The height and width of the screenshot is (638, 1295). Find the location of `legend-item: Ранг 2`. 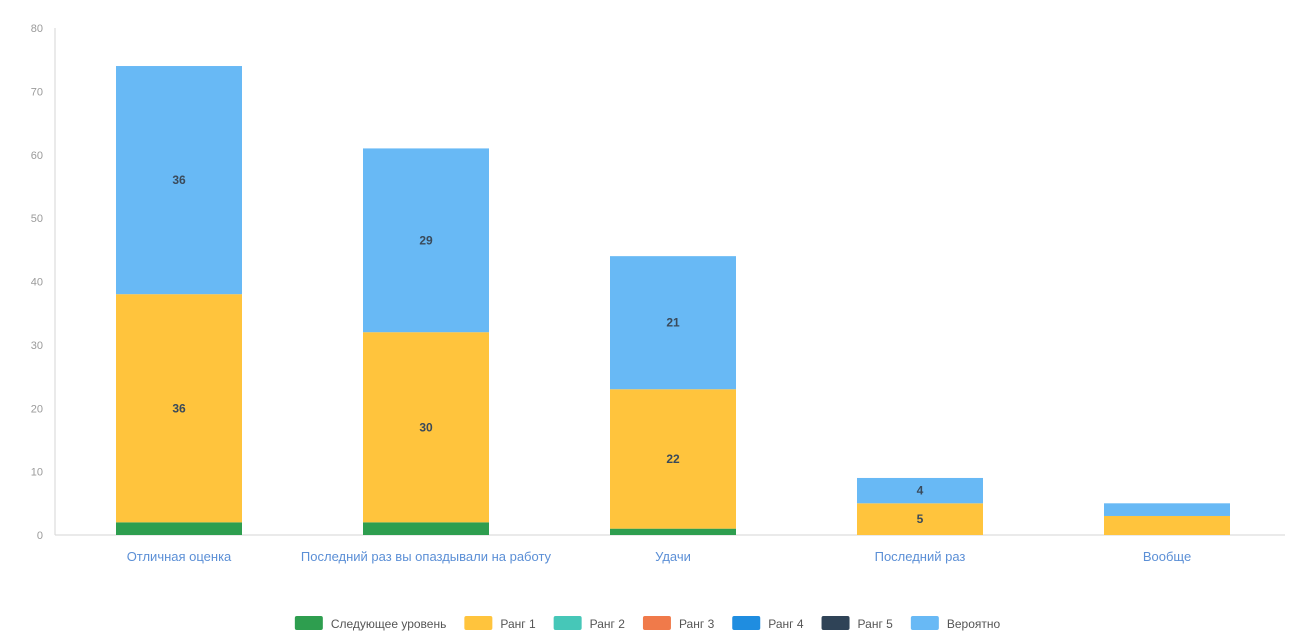

legend-item: Ранг 2 is located at coordinates (589, 623).